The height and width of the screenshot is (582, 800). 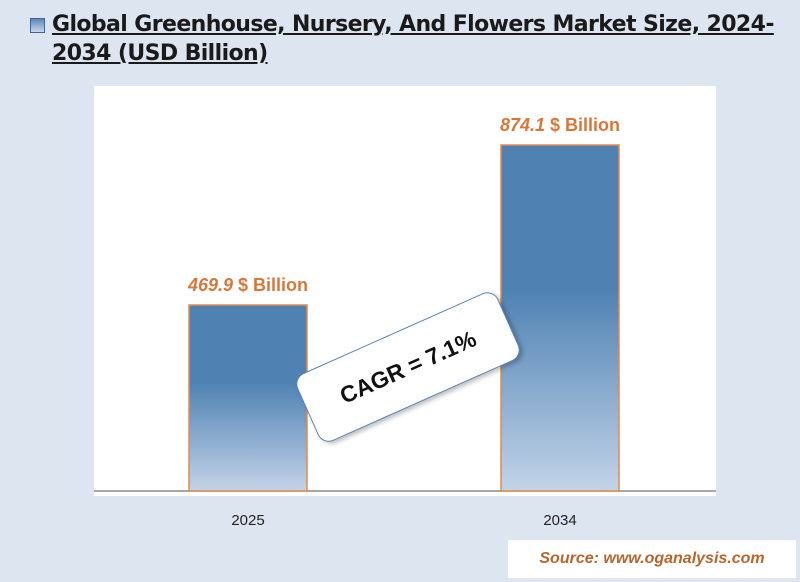 I want to click on value-label-2025: 469.9 $ Billion, so click(x=248, y=285).